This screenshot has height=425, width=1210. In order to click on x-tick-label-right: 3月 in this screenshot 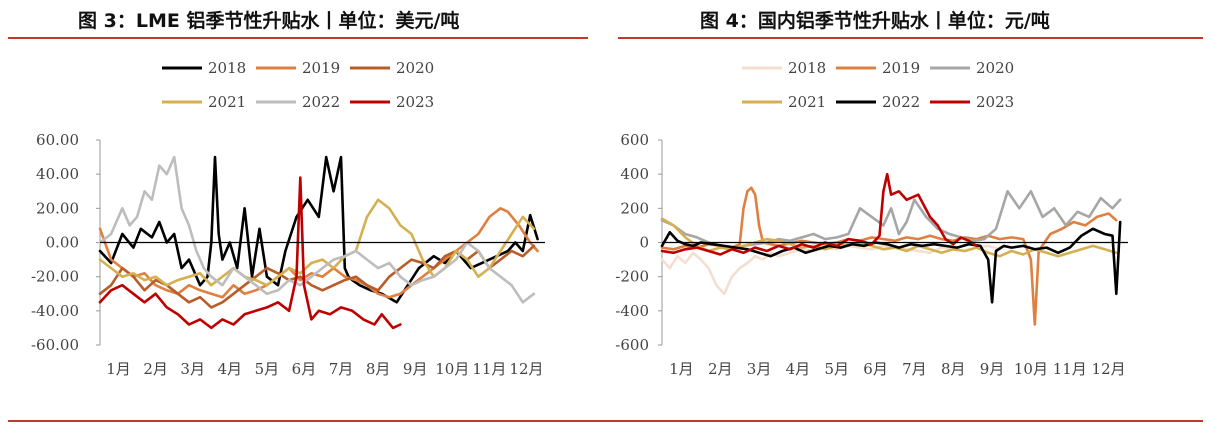, I will do `click(759, 369)`.